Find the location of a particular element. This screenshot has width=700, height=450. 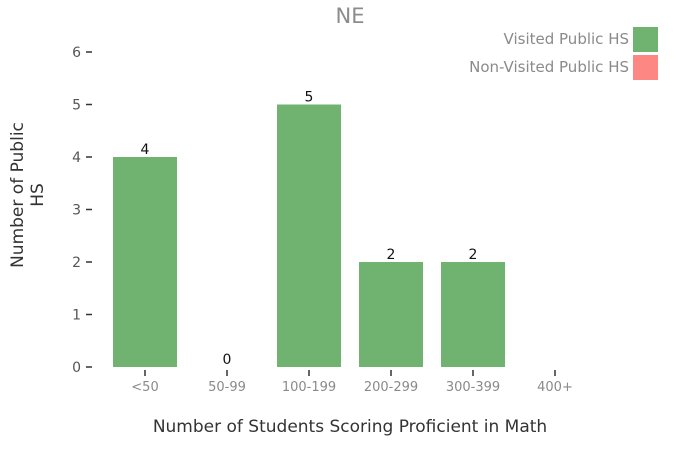

y-tick-label: 2 is located at coordinates (76, 263).